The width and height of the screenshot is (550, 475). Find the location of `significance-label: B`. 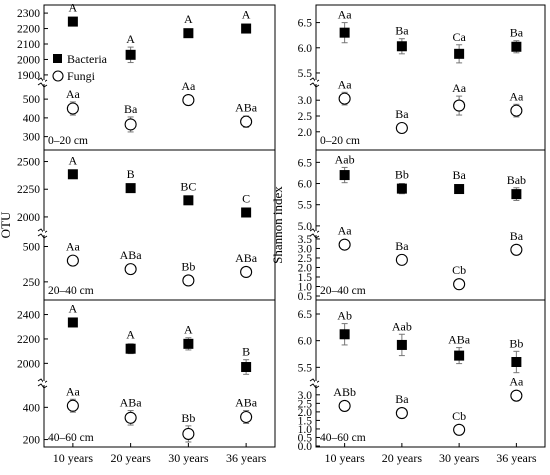

significance-label: B is located at coordinates (131, 174).